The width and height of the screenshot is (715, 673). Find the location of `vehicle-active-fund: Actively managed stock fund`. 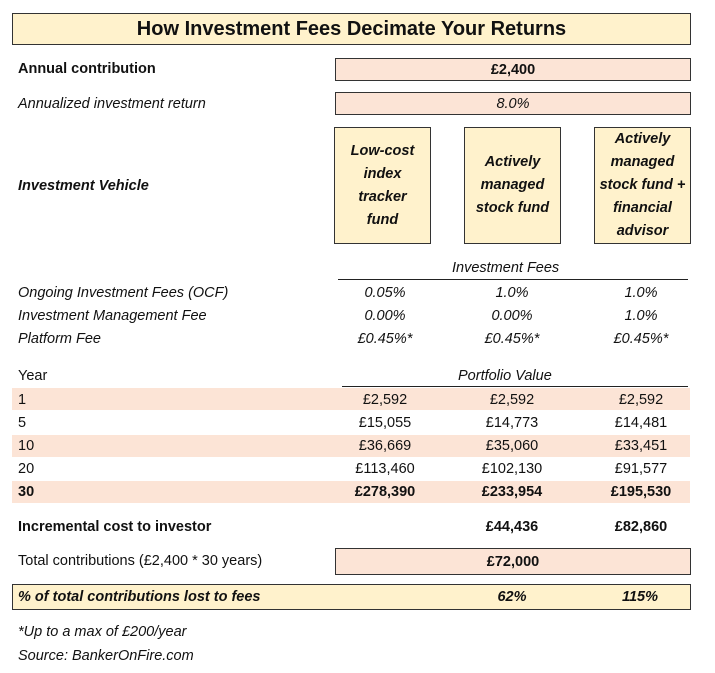

vehicle-active-fund: Actively managed stock fund is located at coordinates (512, 185).